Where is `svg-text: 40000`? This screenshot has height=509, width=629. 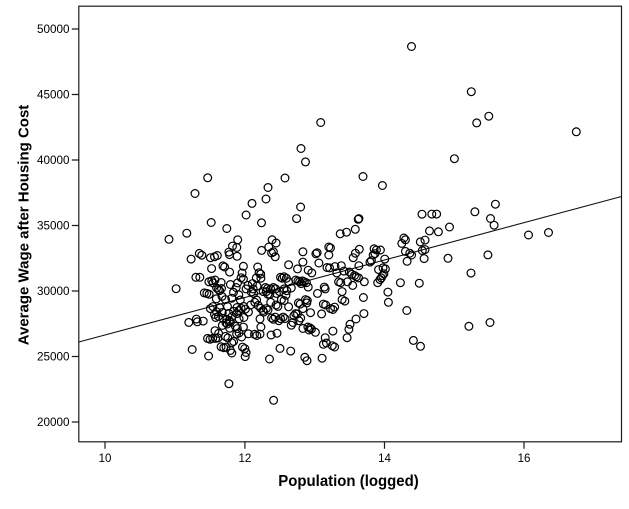
svg-text: 40000 is located at coordinates (53, 160).